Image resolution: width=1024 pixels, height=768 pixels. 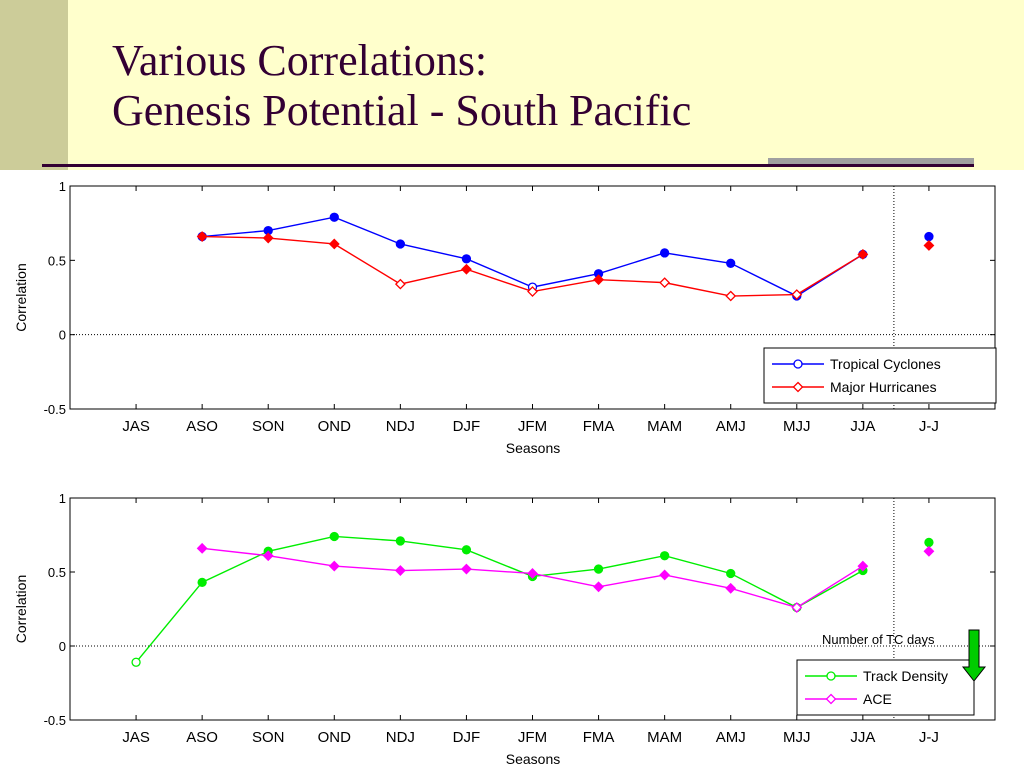 What do you see at coordinates (34, 85) in the screenshot?
I see `header-side-strip` at bounding box center [34, 85].